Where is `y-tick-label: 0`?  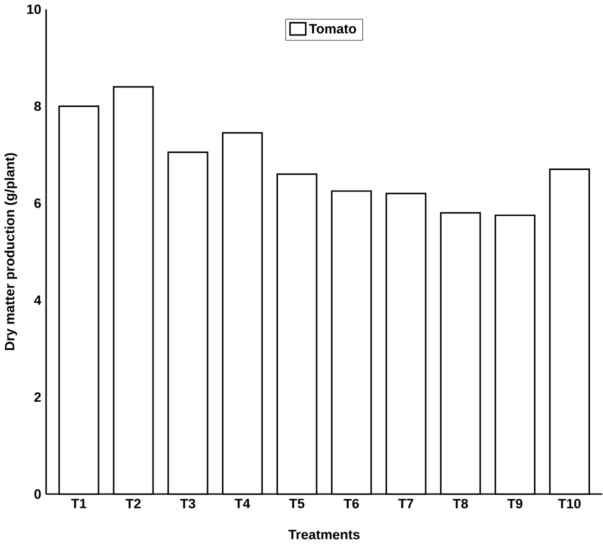
y-tick-label: 0 is located at coordinates (37, 494).